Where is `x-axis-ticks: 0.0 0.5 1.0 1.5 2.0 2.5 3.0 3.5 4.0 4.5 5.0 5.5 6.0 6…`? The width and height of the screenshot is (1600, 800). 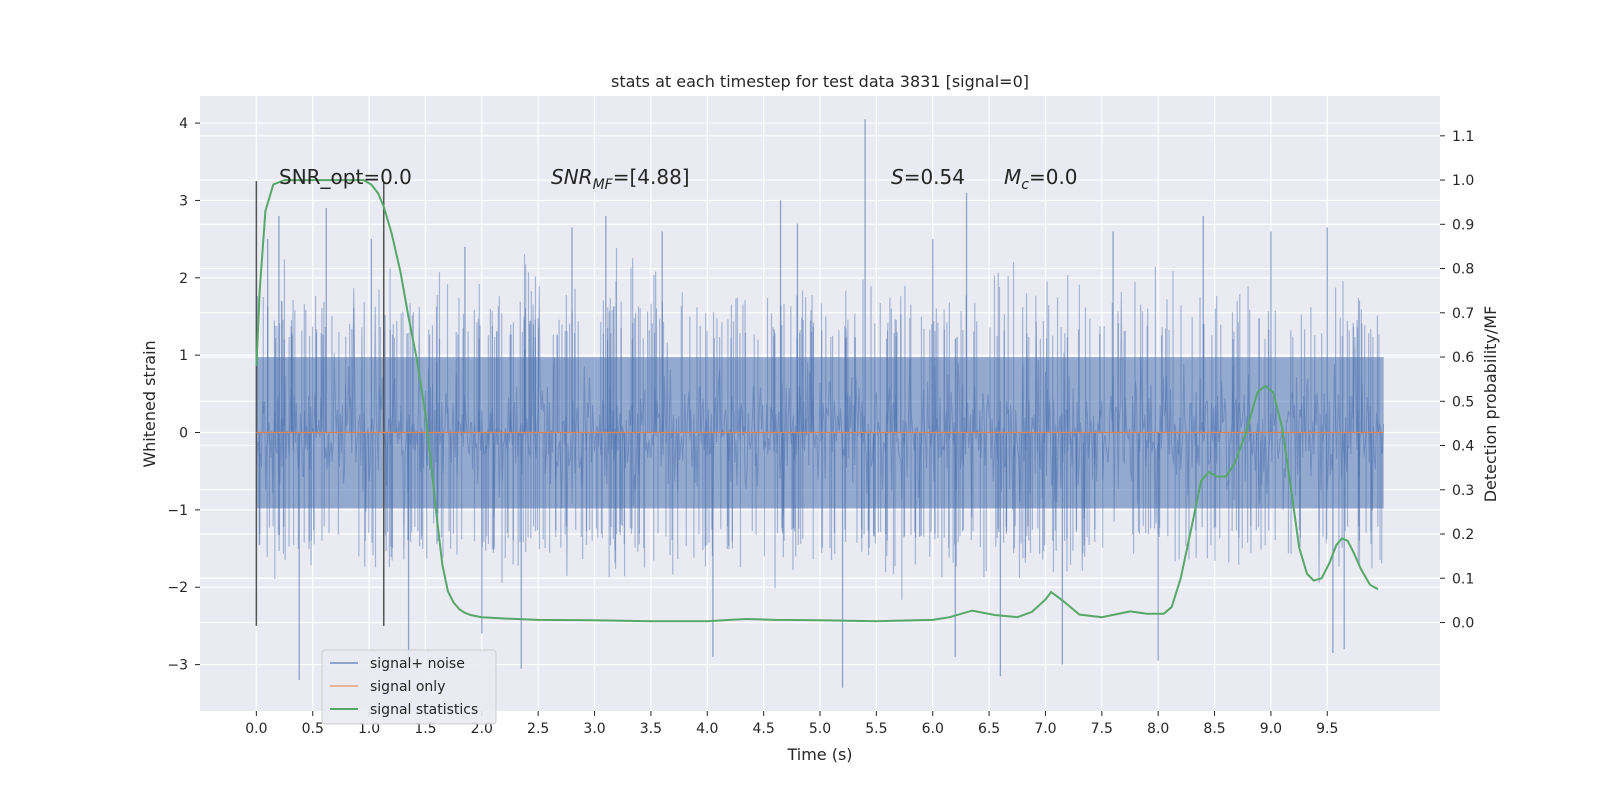
x-axis-ticks: 0.0 0.5 1.0 1.5 2.0 2.5 3.0 3.5 4.0 4.5 5.0 5.5 6.0 6… is located at coordinates (791, 724).